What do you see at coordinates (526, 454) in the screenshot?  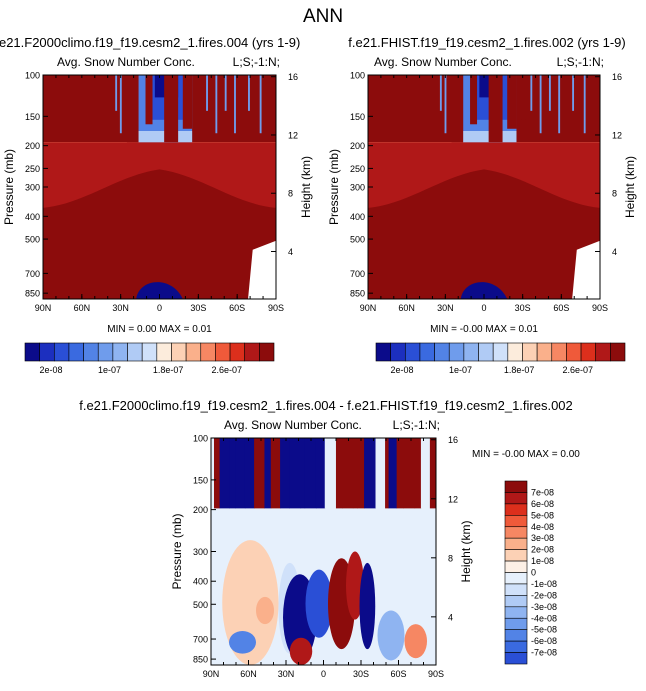 I see `min-max-label: MIN = -0.00 MAX = 0.00` at bounding box center [526, 454].